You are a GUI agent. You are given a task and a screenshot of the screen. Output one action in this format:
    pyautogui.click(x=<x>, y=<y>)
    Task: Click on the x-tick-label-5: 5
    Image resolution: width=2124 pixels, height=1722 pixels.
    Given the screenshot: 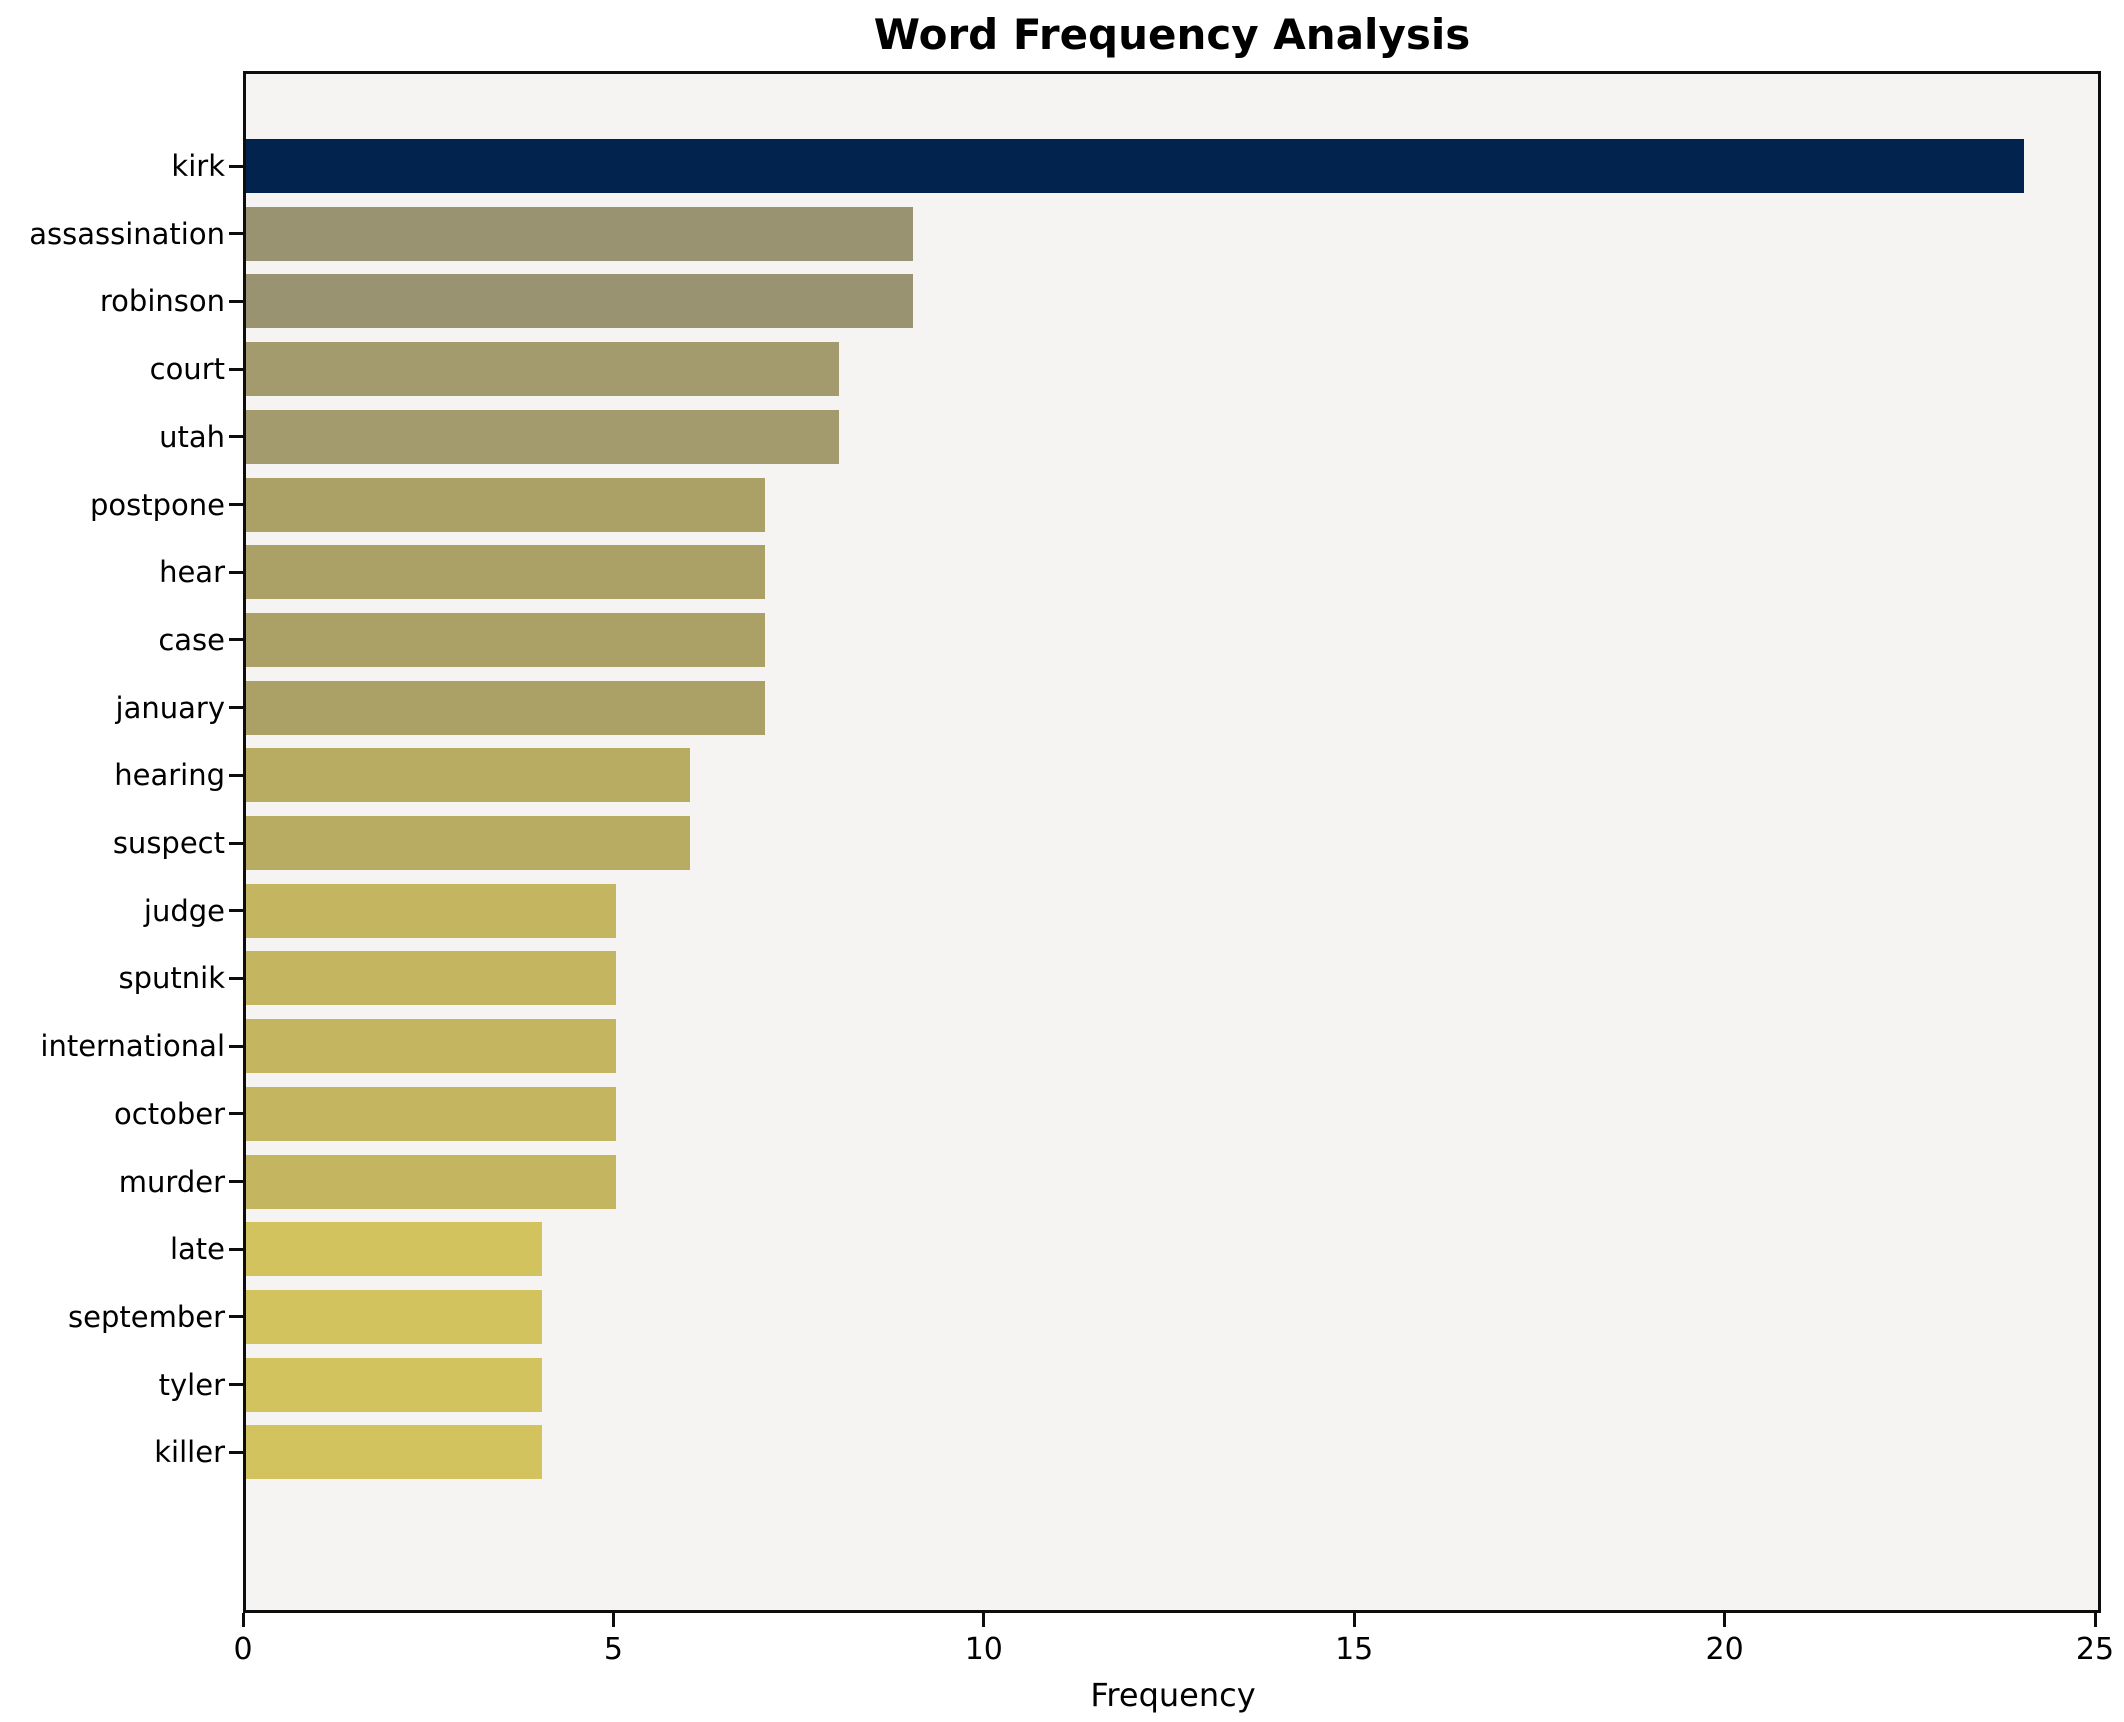 What is the action you would take?
    pyautogui.click(x=613, y=1649)
    